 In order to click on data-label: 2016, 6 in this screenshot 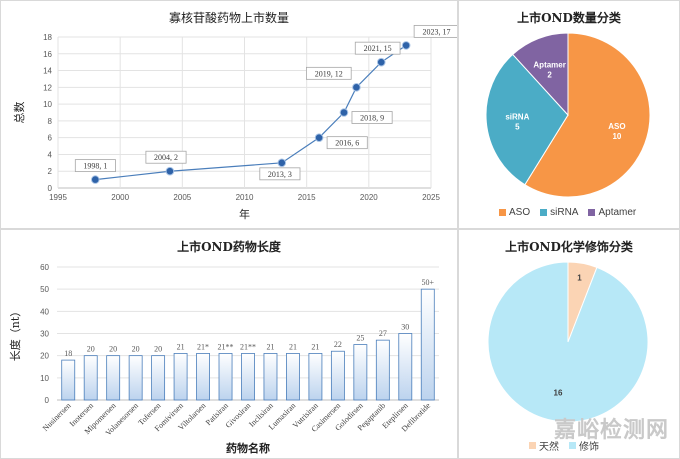, I will do `click(347, 143)`.